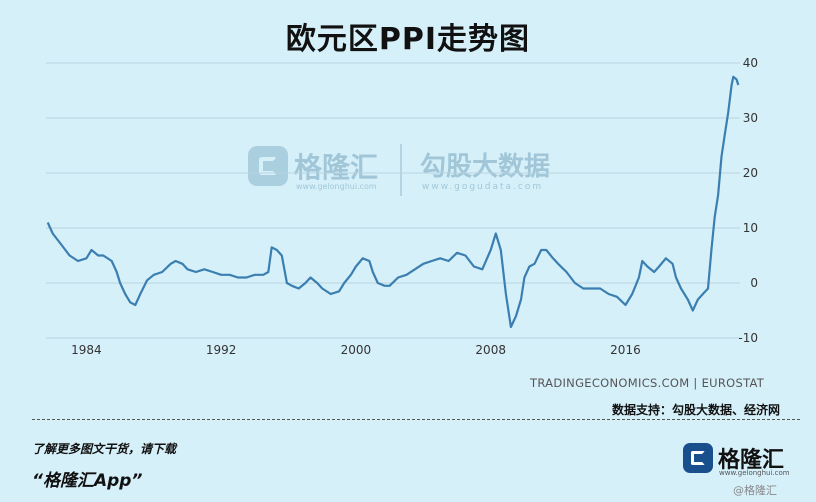 The image size is (816, 502). Describe the element at coordinates (485, 167) in the screenshot. I see `watermark-name-2: 勾股大数据` at that location.